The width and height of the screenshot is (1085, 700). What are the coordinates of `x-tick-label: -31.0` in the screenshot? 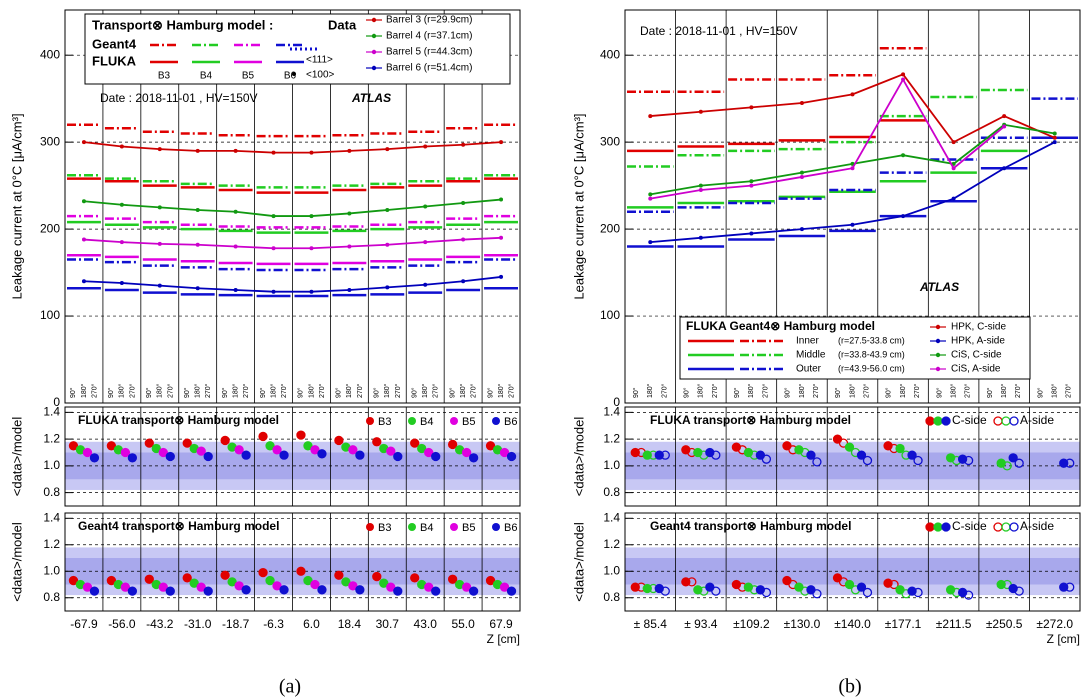 It's located at (198, 624).